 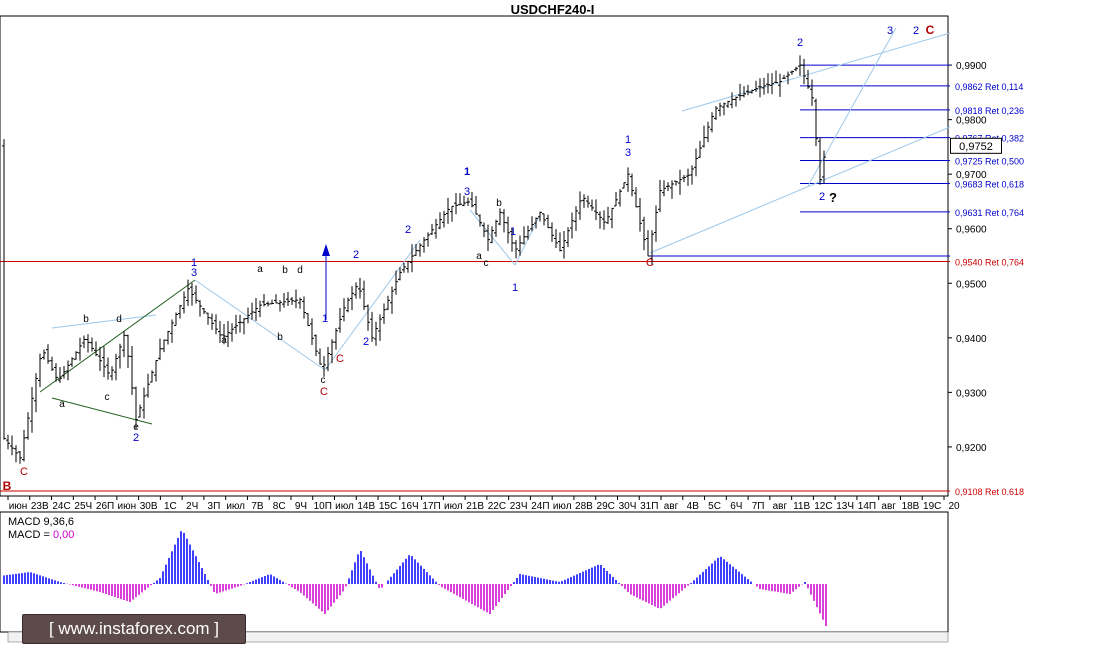 I want to click on wave-label-black: d, so click(x=300, y=270).